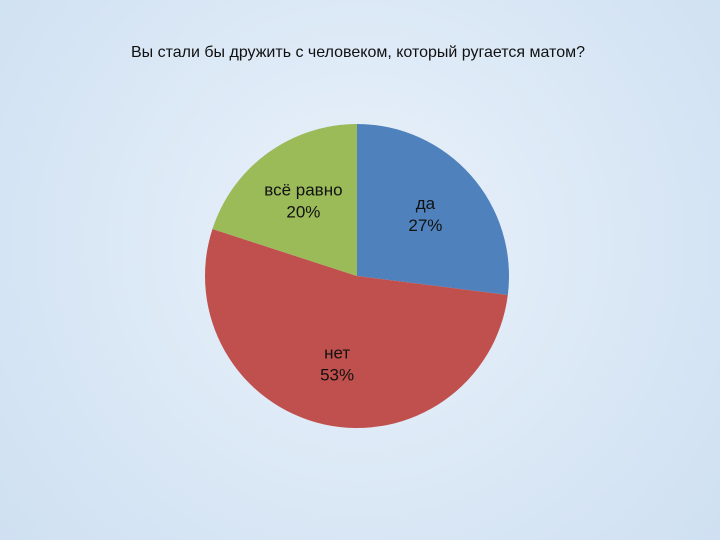  Describe the element at coordinates (337, 352) in the screenshot. I see `slice-category-label: нет` at that location.